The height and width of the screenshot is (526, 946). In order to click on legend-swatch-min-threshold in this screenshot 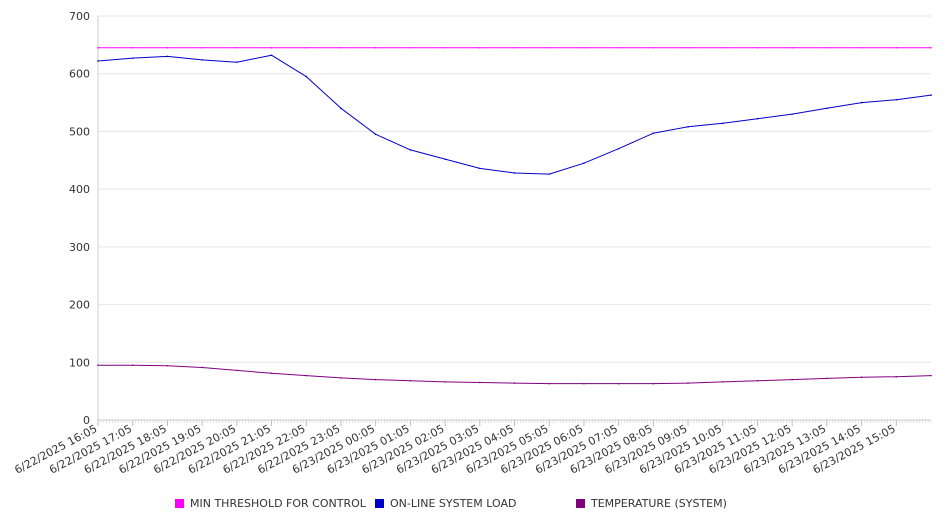, I will do `click(179, 503)`.